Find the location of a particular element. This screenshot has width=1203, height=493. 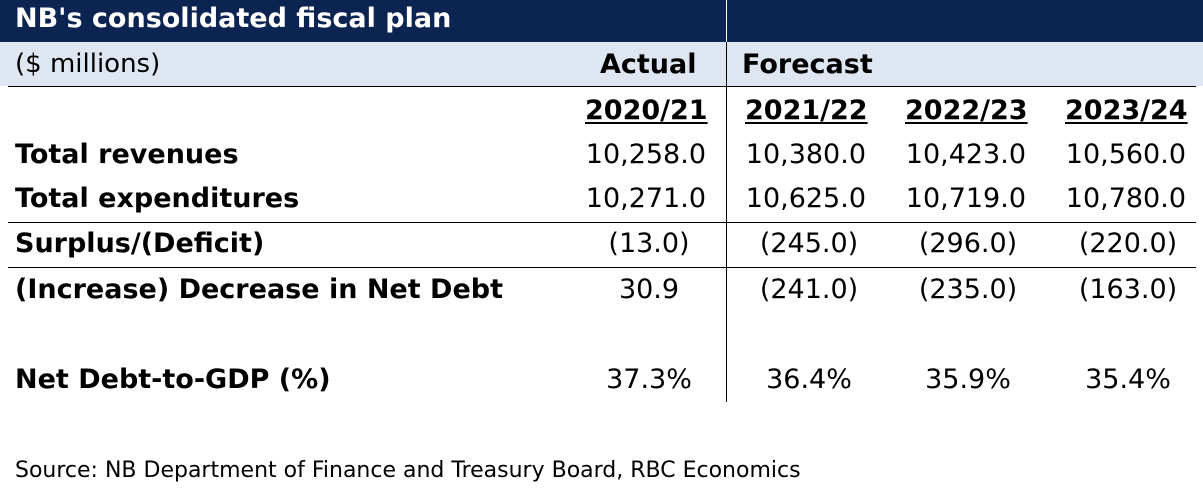

row-label-total-expenditures: Total expenditures is located at coordinates (157, 198).